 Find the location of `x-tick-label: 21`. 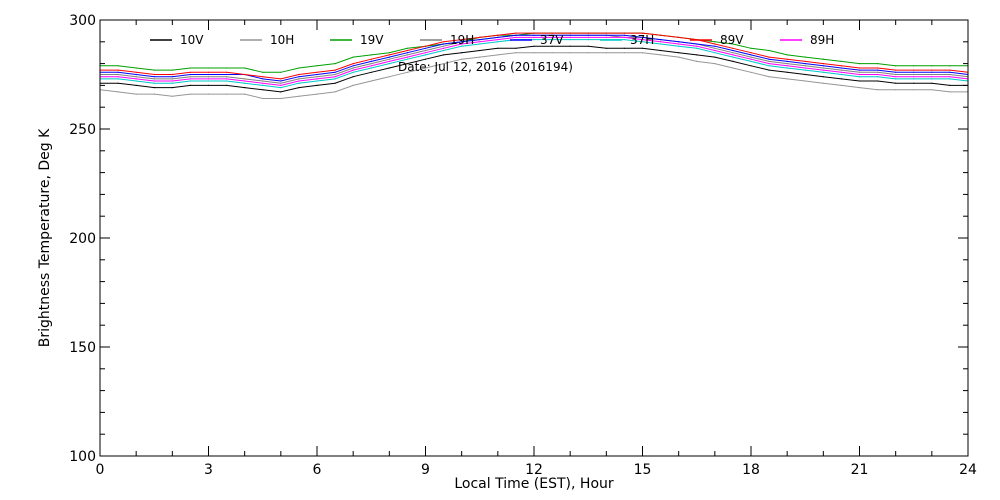

x-tick-label: 21 is located at coordinates (860, 470).